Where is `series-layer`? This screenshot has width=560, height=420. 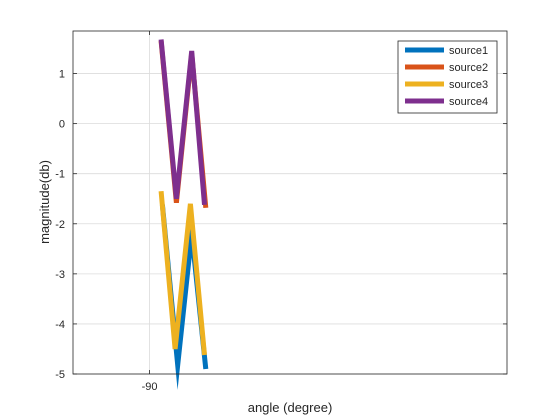
series-layer is located at coordinates (183, 214).